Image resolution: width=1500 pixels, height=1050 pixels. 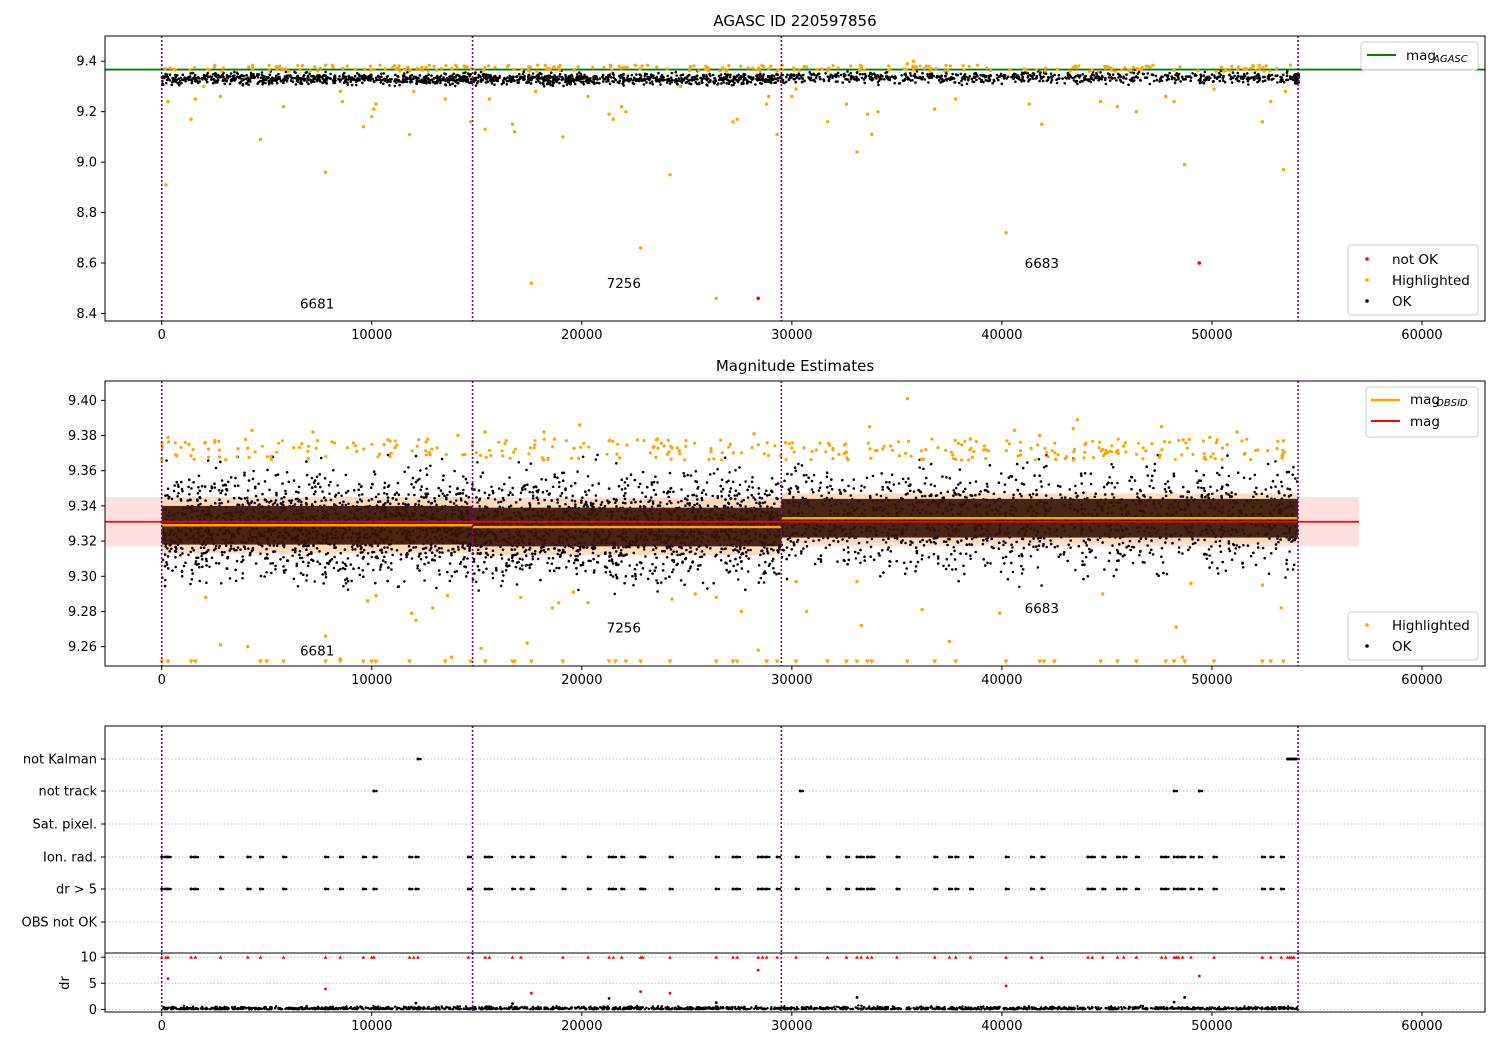 What do you see at coordinates (1421, 56) in the screenshot?
I see `legend-label: mag` at bounding box center [1421, 56].